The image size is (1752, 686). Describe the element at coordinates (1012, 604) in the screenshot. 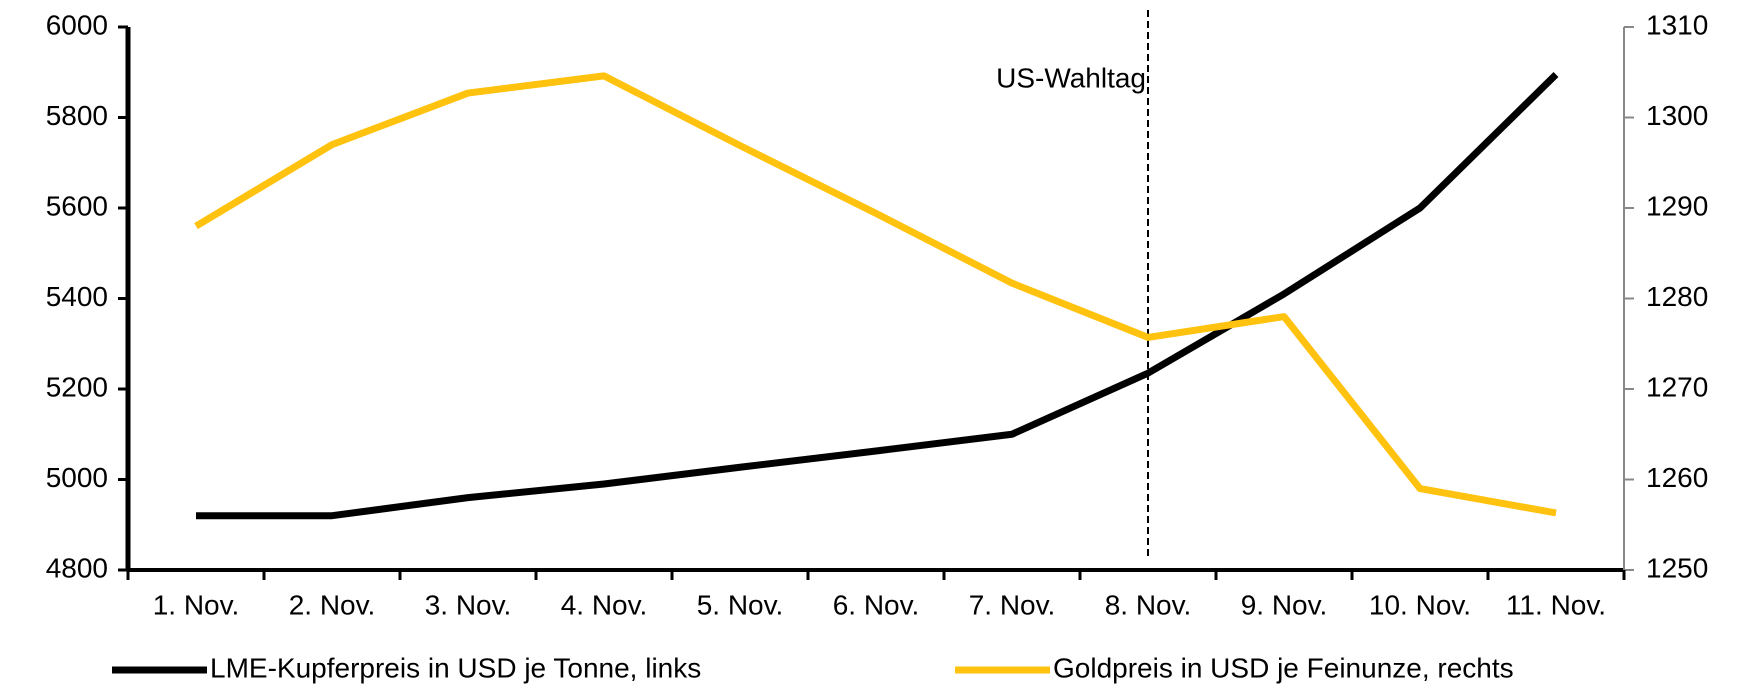

I see `x-tick-label: 7. Nov.` at that location.